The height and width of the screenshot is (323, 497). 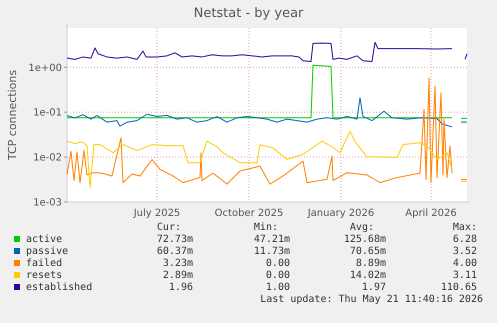 What do you see at coordinates (340, 213) in the screenshot?
I see `x-tick-label: January 2026` at bounding box center [340, 213].